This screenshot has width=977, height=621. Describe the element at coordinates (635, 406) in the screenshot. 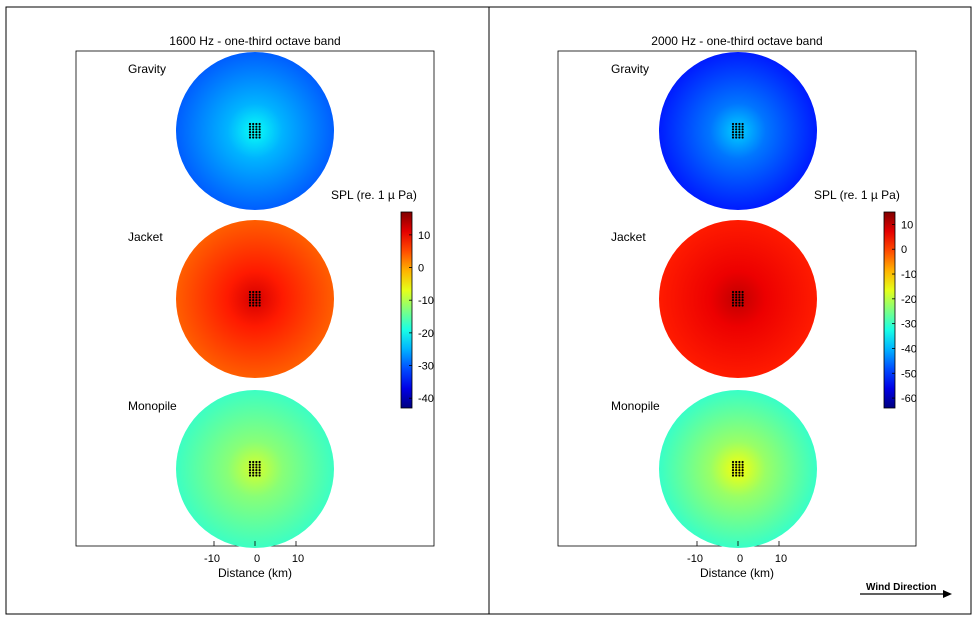

I see `right-panel-label-monopile: Monopile` at that location.